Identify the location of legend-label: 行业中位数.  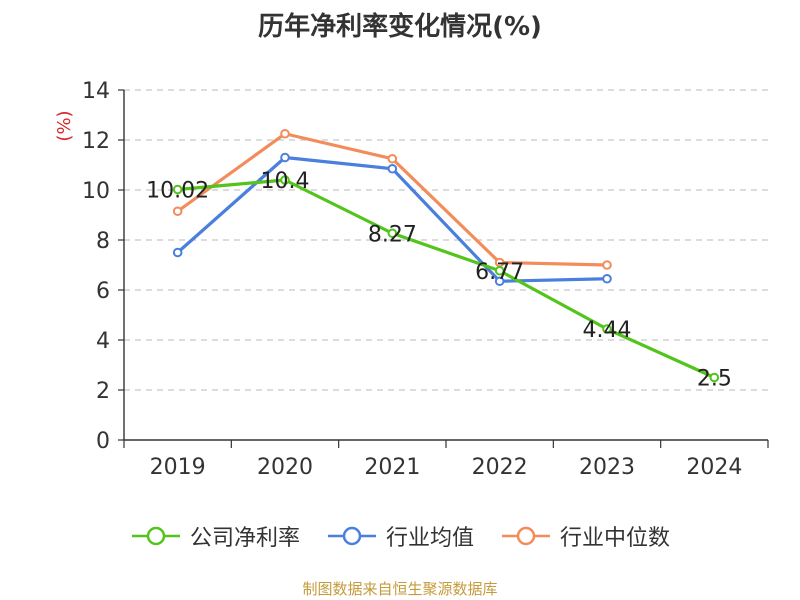
(615, 538).